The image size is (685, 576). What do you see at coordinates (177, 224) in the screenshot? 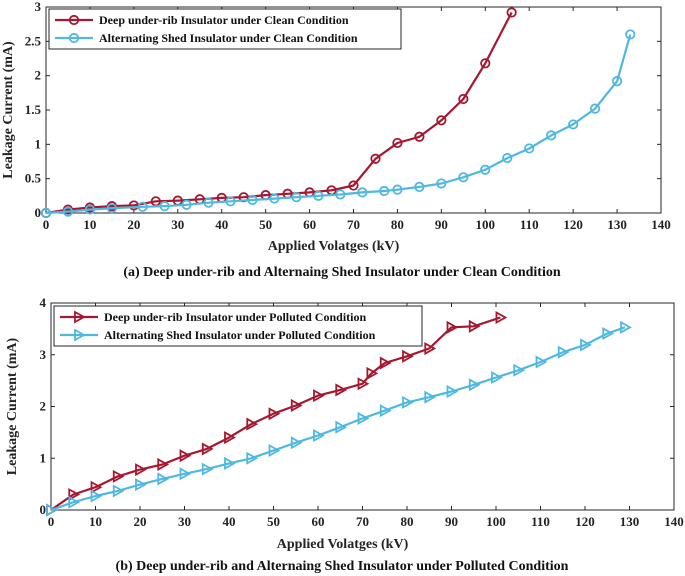
I see `chart-a-xtick-label: 30` at bounding box center [177, 224].